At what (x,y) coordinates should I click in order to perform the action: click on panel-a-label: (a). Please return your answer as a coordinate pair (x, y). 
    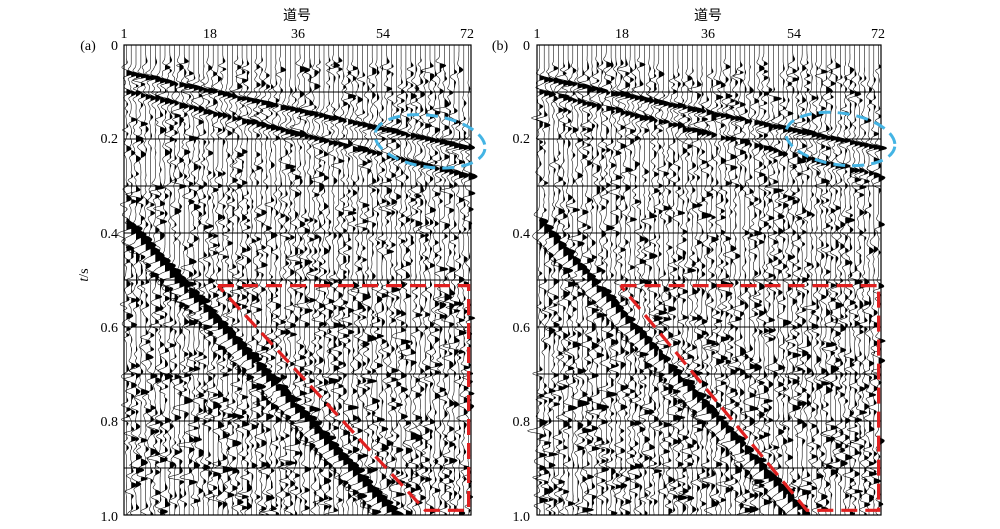
    Looking at the image, I should click on (88, 46).